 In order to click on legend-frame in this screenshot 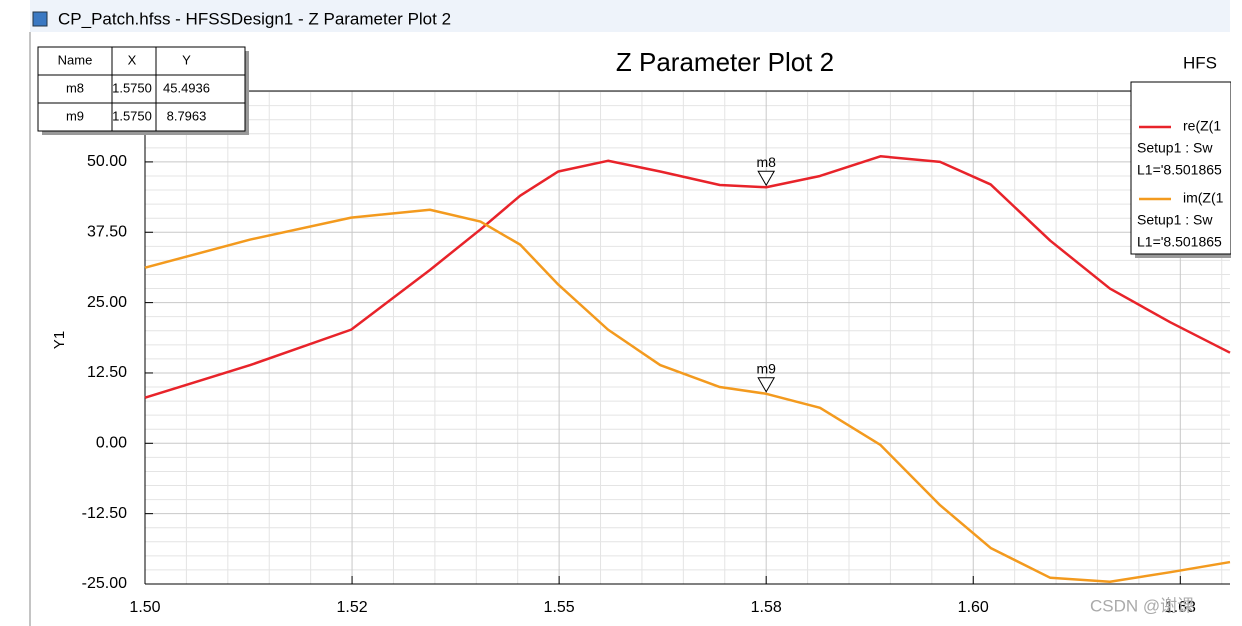, I will do `click(1181, 168)`.